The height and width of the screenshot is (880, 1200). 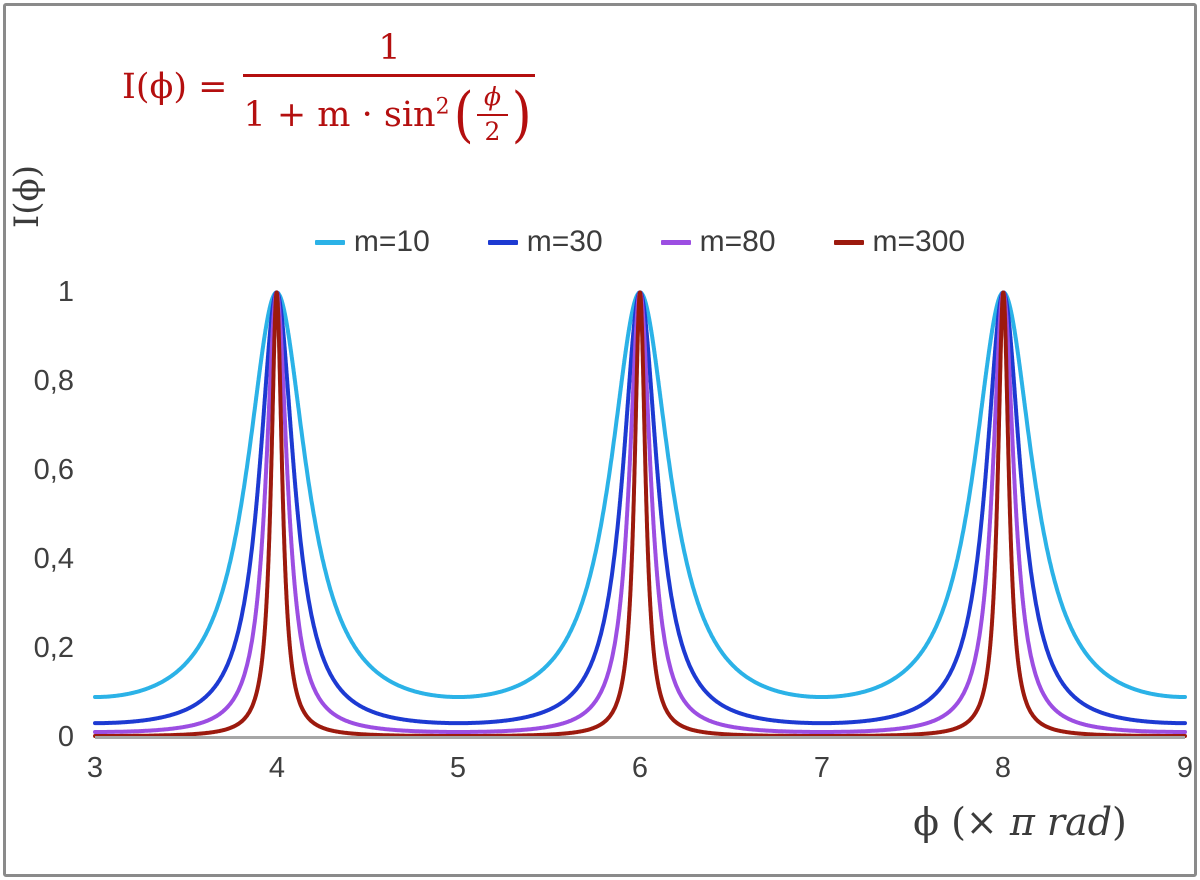 What do you see at coordinates (95, 768) in the screenshot?
I see `x-tick-label-3: 3` at bounding box center [95, 768].